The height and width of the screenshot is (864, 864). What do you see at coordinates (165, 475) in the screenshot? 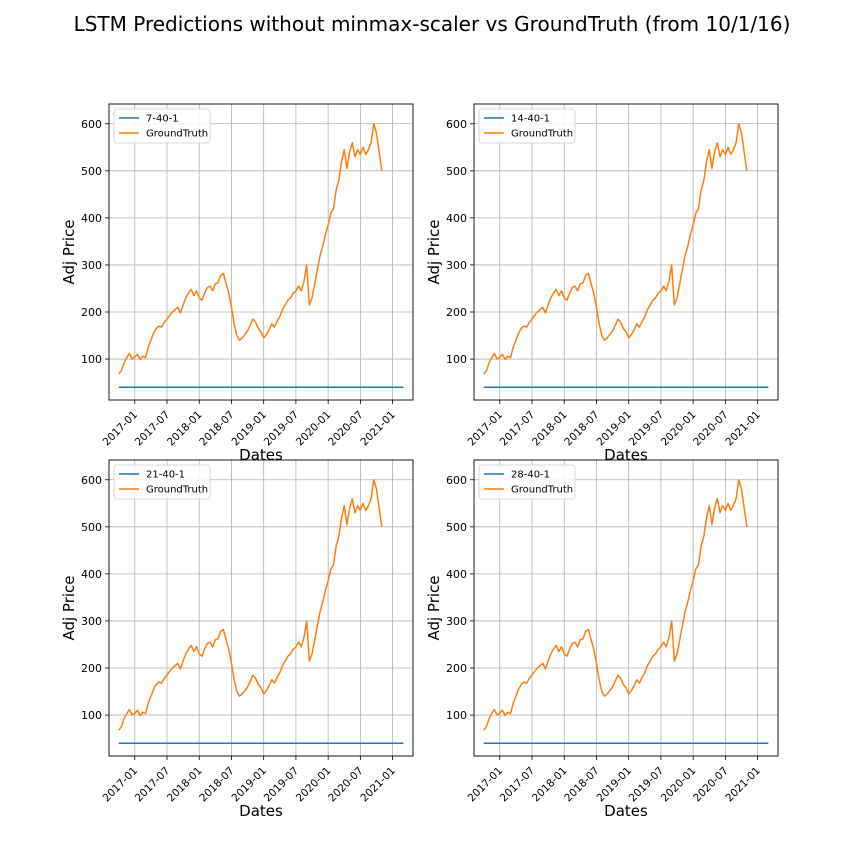
I see `legend-label: 21-40-1` at bounding box center [165, 475].